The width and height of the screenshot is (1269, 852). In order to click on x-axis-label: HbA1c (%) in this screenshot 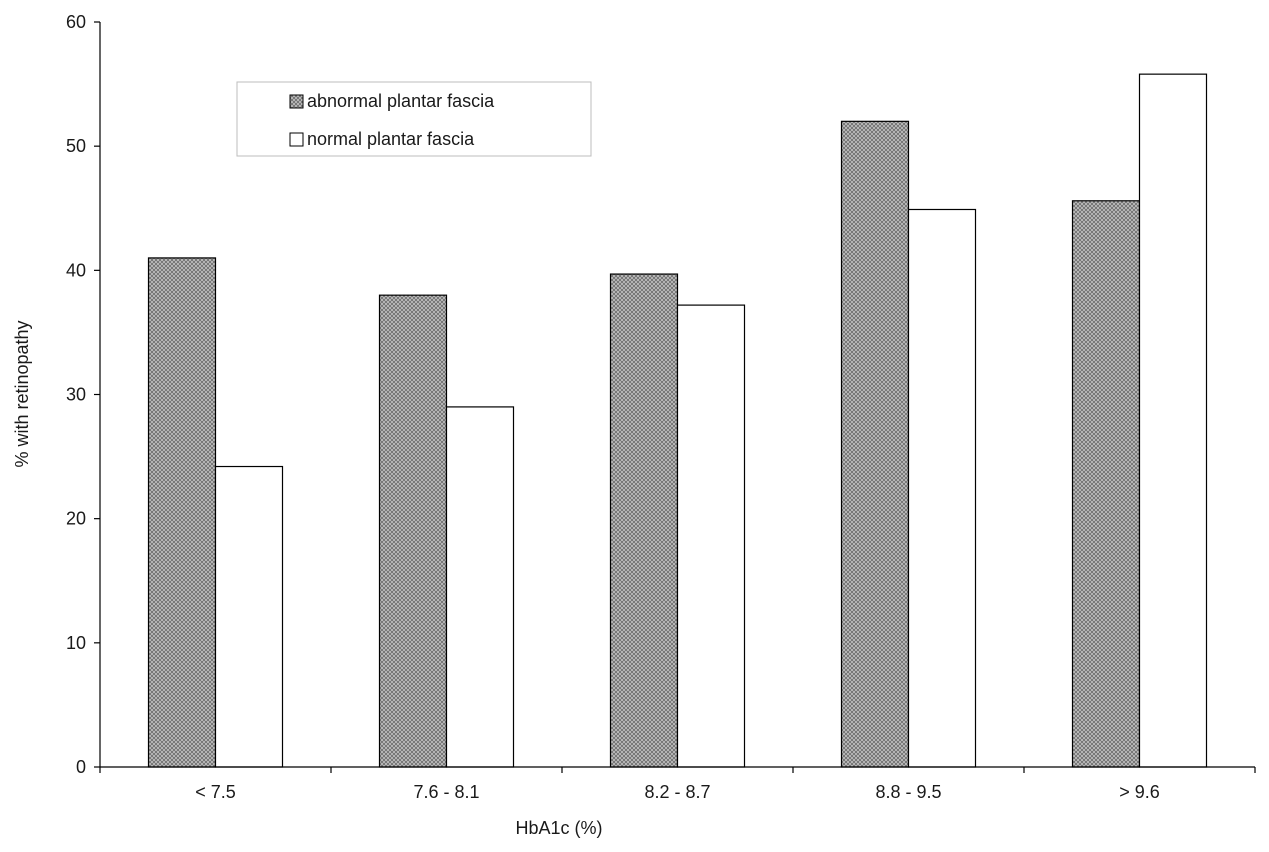, I will do `click(558, 828)`.